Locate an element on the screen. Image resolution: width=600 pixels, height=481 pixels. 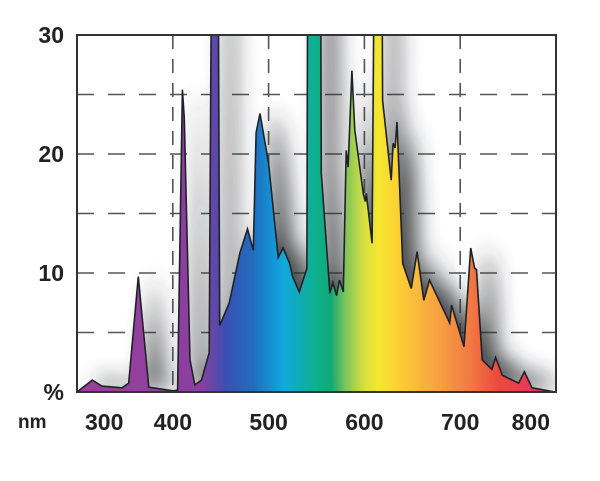
x-axis-label: nm is located at coordinates (32, 422).